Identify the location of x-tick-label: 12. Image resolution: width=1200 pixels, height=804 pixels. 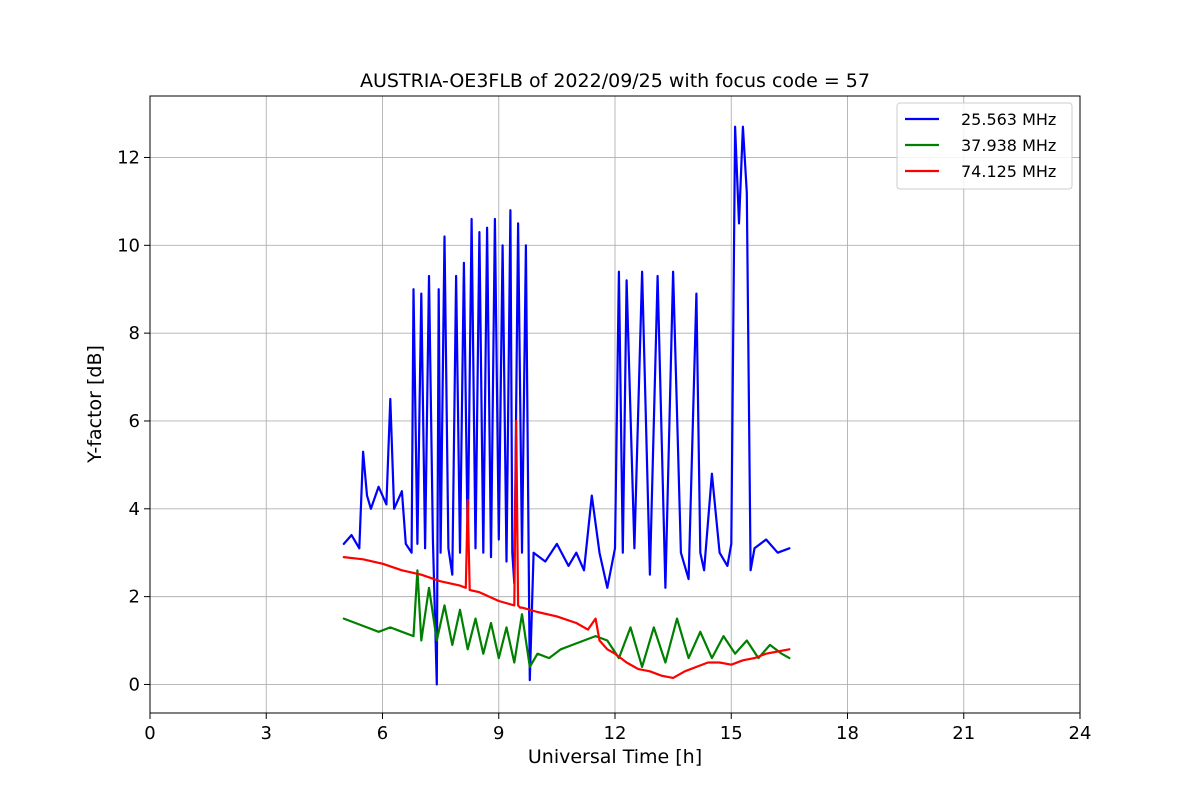
(615, 733).